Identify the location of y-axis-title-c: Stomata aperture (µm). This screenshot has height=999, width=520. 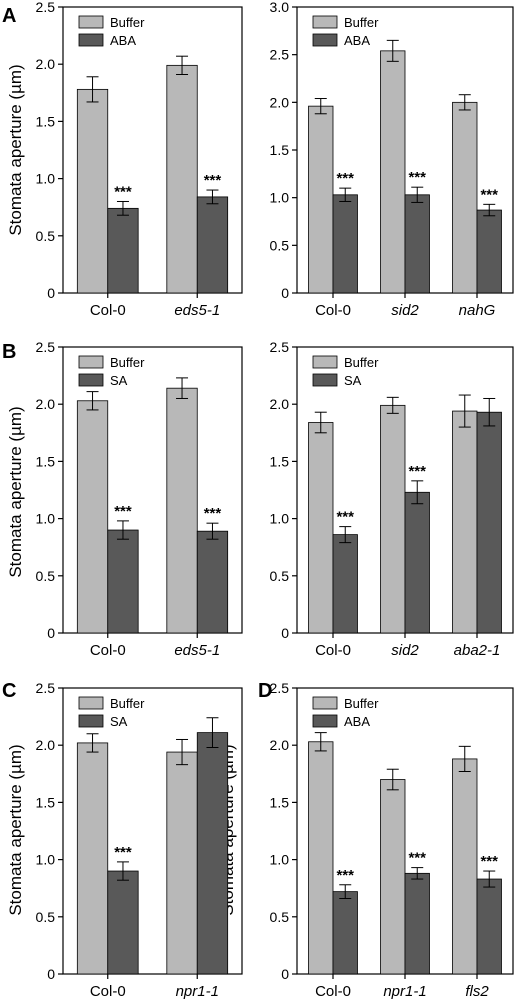
(15, 829).